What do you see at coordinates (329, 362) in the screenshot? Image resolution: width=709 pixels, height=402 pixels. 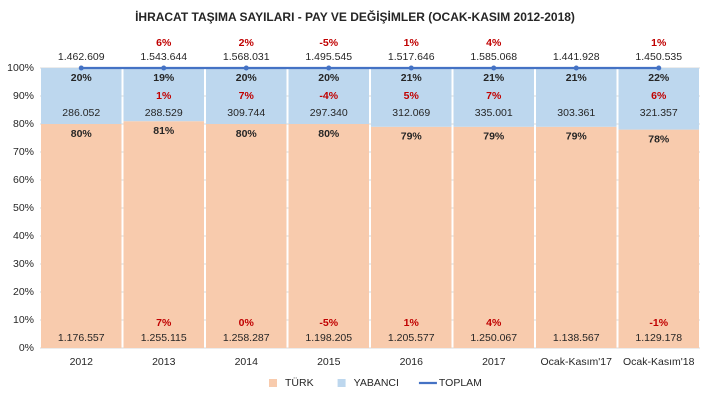 I see `x-tick-label: 2015` at bounding box center [329, 362].